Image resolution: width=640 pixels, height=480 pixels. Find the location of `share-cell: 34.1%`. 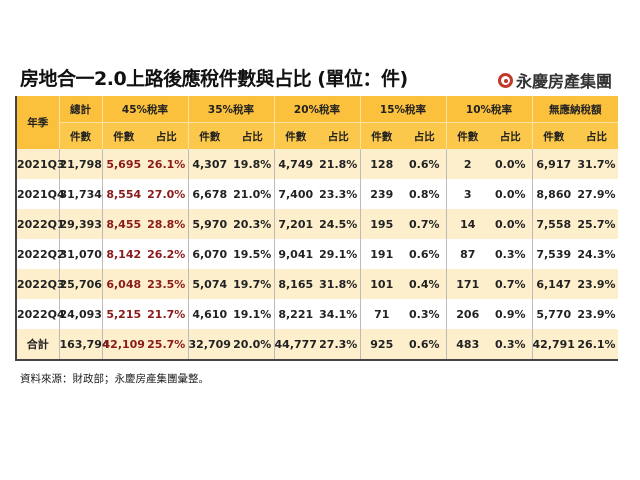

share-cell: 34.1% is located at coordinates (338, 314).